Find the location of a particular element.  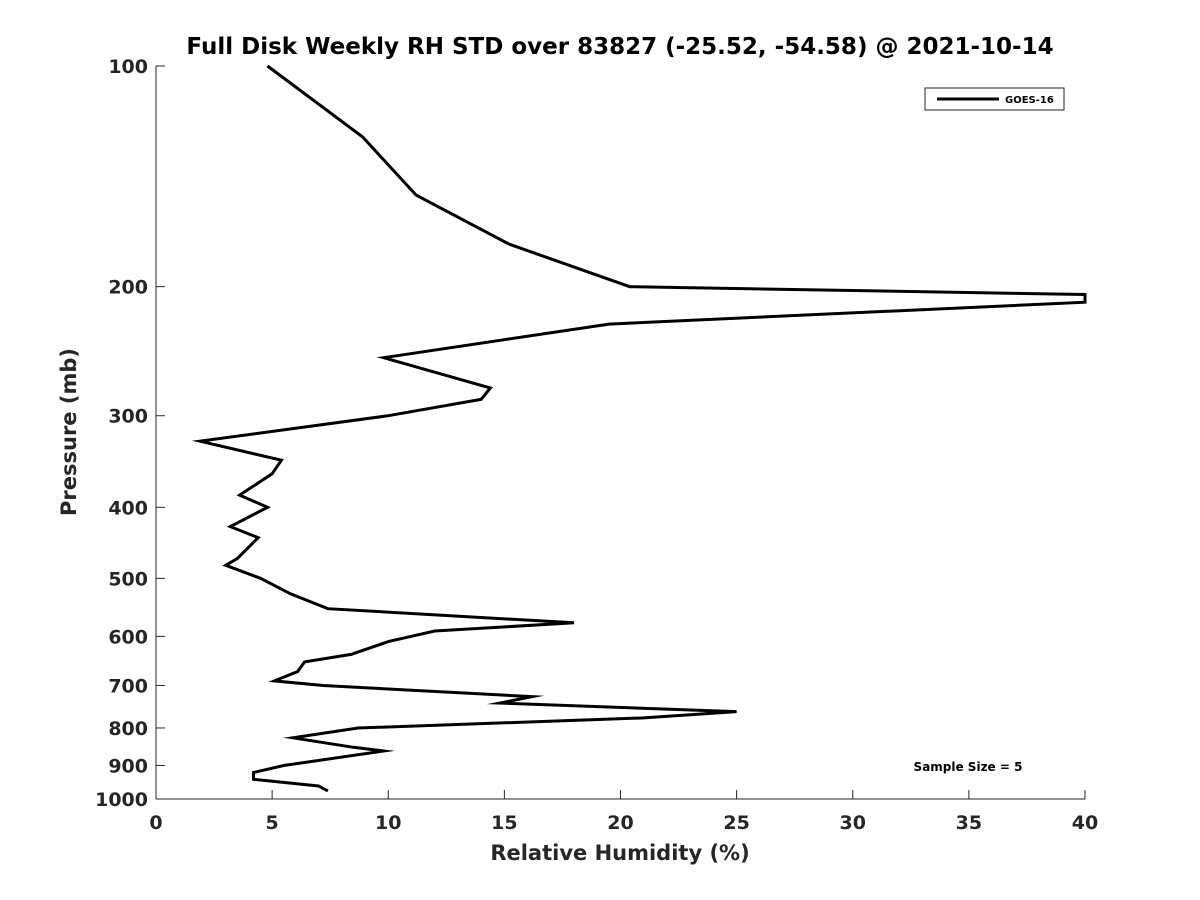

y-tick-label: 600 is located at coordinates (128, 637).